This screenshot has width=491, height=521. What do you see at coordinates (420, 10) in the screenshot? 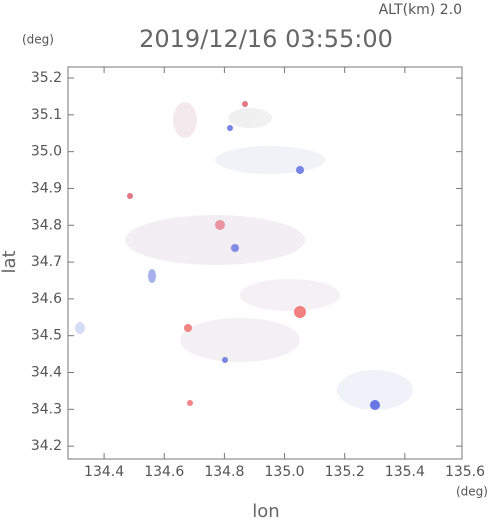
I see `subtitle: ALT(km) 2.0` at bounding box center [420, 10].